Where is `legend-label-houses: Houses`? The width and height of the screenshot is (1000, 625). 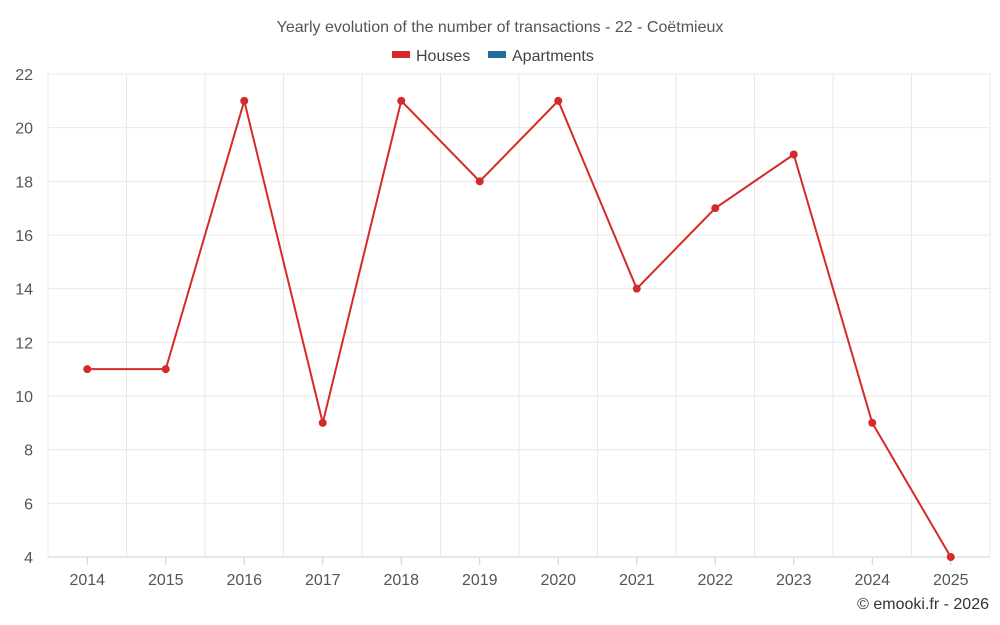 legend-label-houses: Houses is located at coordinates (443, 56).